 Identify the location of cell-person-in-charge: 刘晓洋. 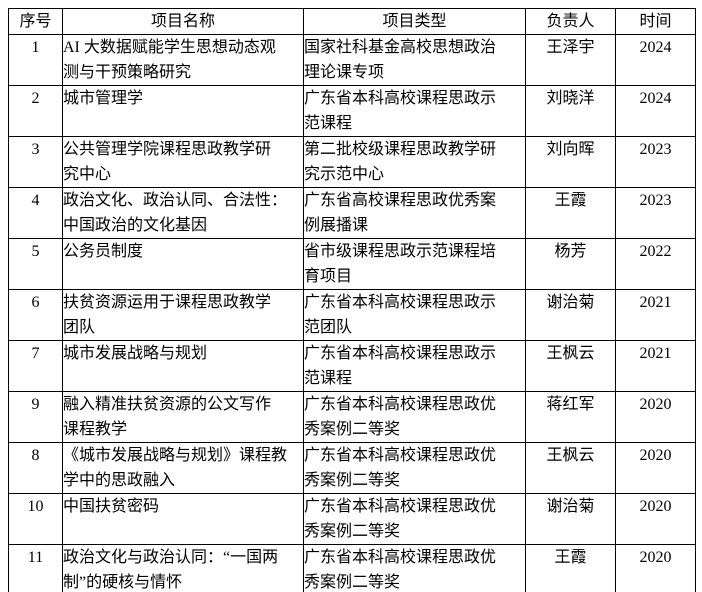
(570, 111).